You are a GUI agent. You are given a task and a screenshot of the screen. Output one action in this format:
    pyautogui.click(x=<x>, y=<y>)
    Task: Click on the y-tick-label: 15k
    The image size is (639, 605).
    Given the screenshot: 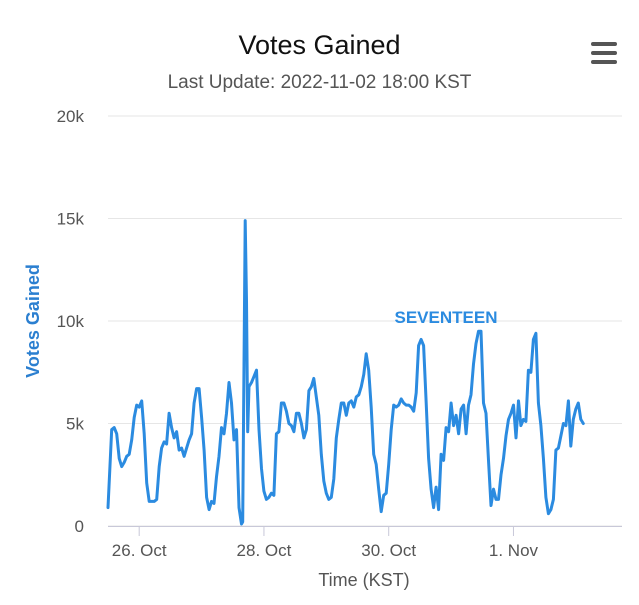 What is the action you would take?
    pyautogui.click(x=71, y=219)
    